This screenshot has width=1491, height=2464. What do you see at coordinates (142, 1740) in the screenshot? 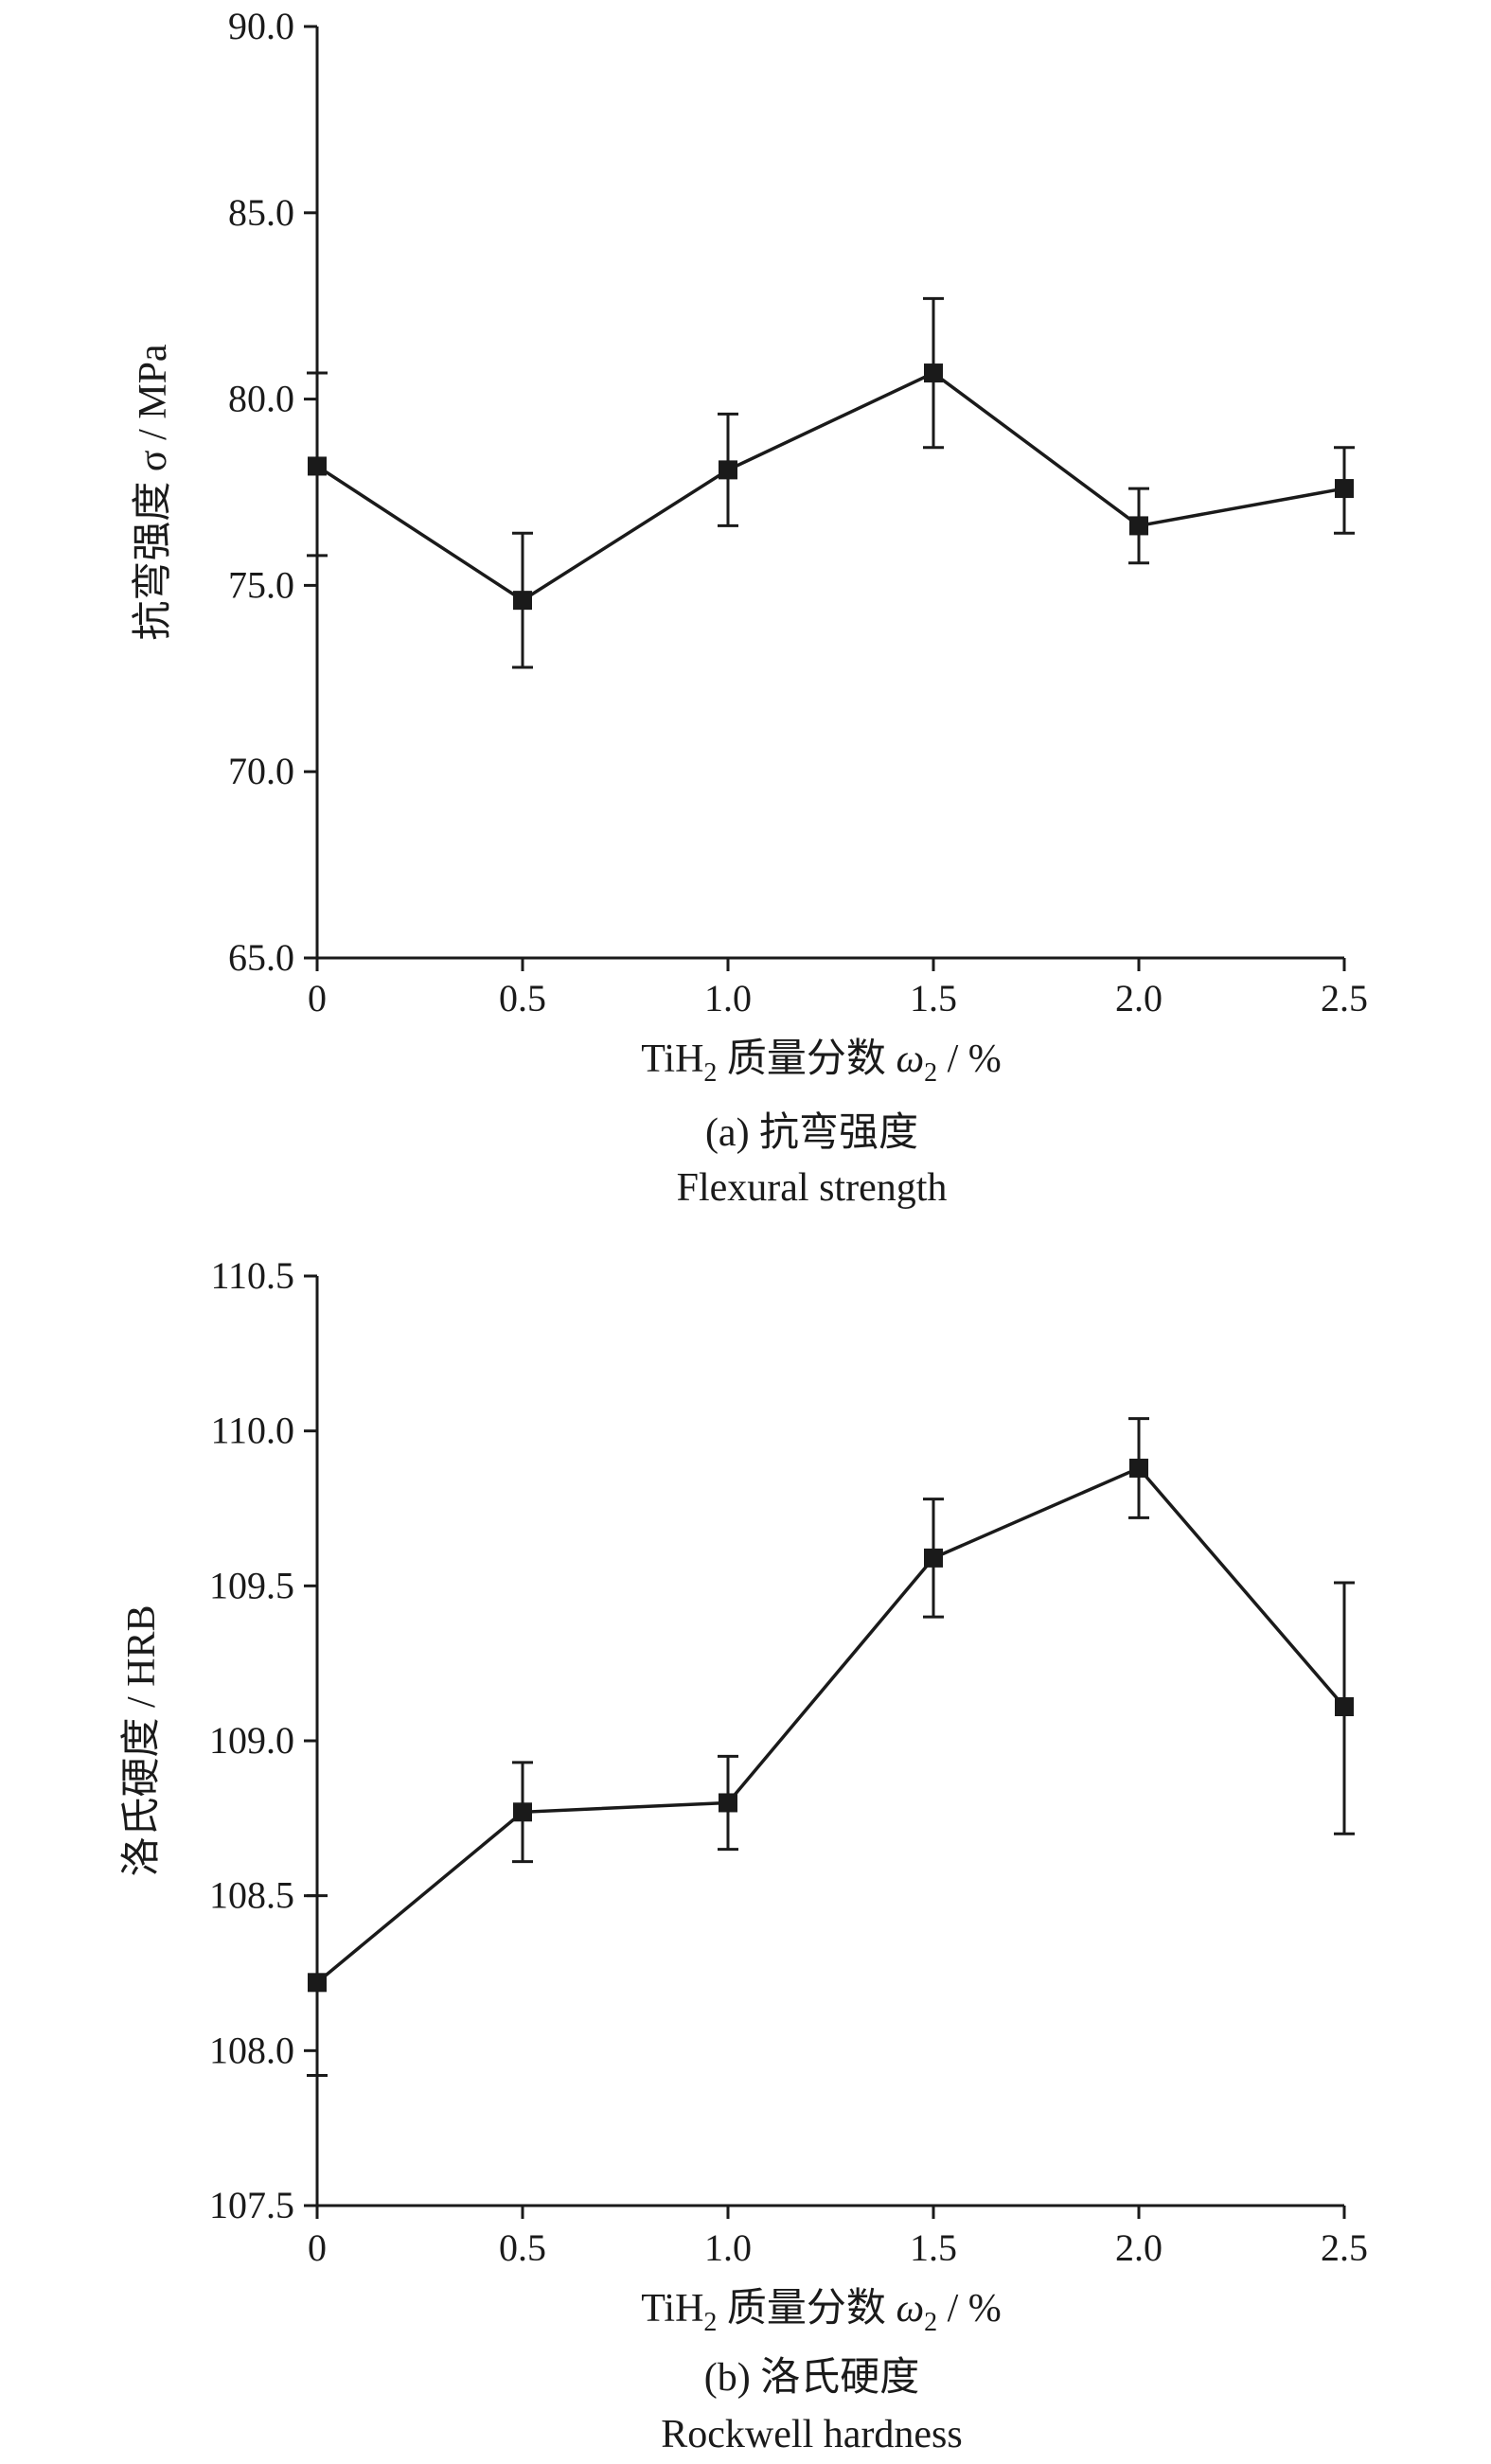
I see `y-axis-title: 洛氏硬度 / HRB` at bounding box center [142, 1740].